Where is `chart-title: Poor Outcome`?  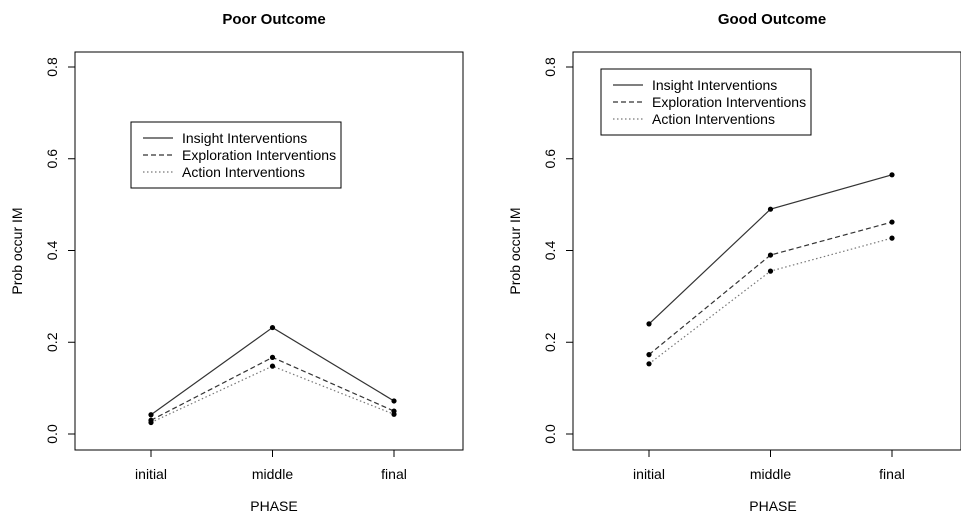 chart-title: Poor Outcome is located at coordinates (273, 19).